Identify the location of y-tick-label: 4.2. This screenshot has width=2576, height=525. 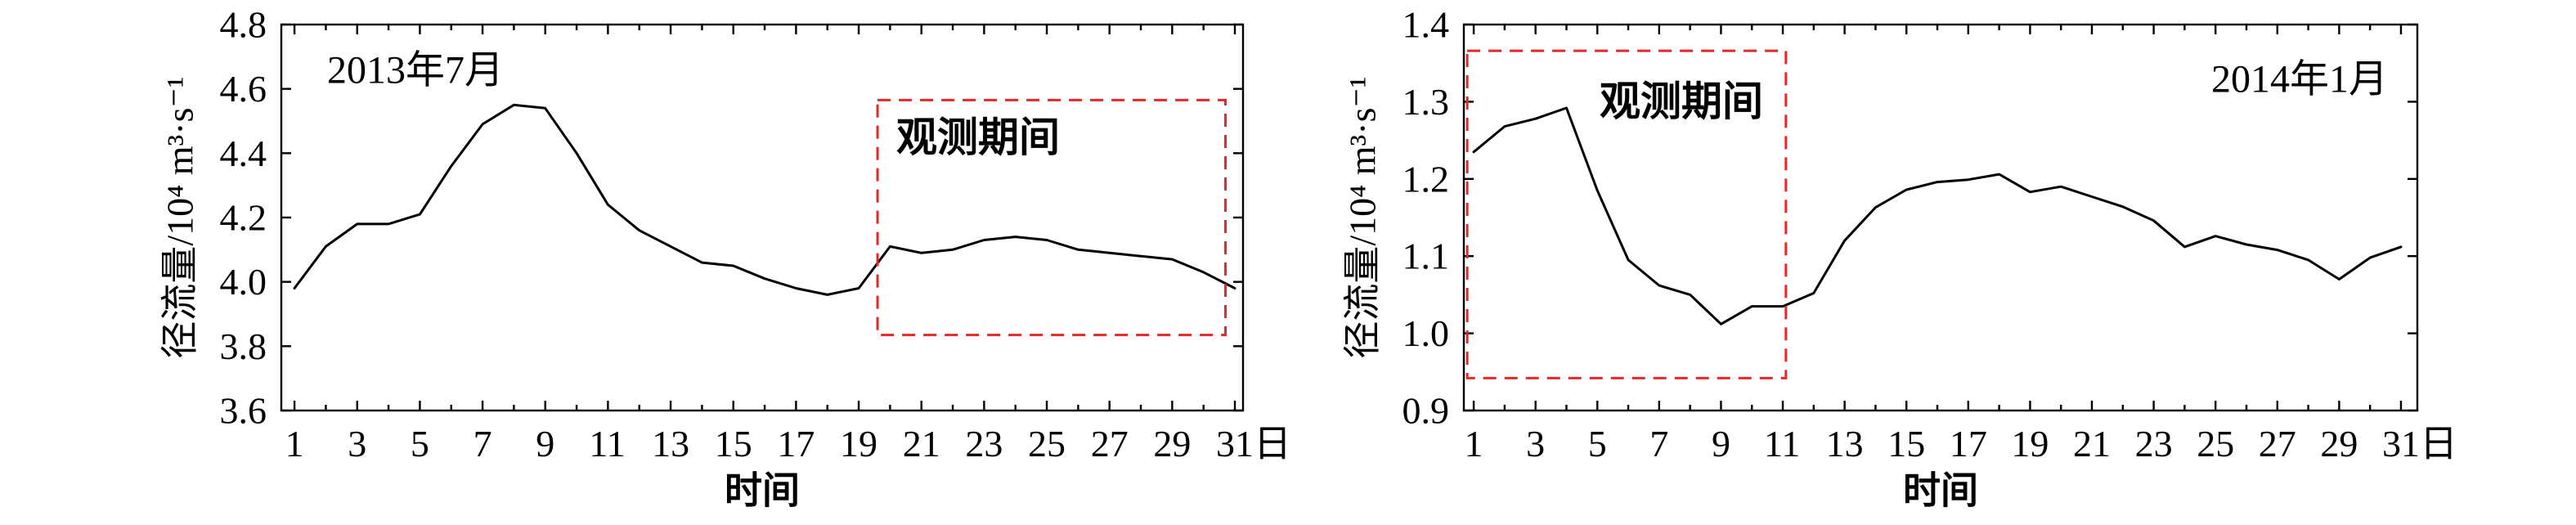
(244, 218).